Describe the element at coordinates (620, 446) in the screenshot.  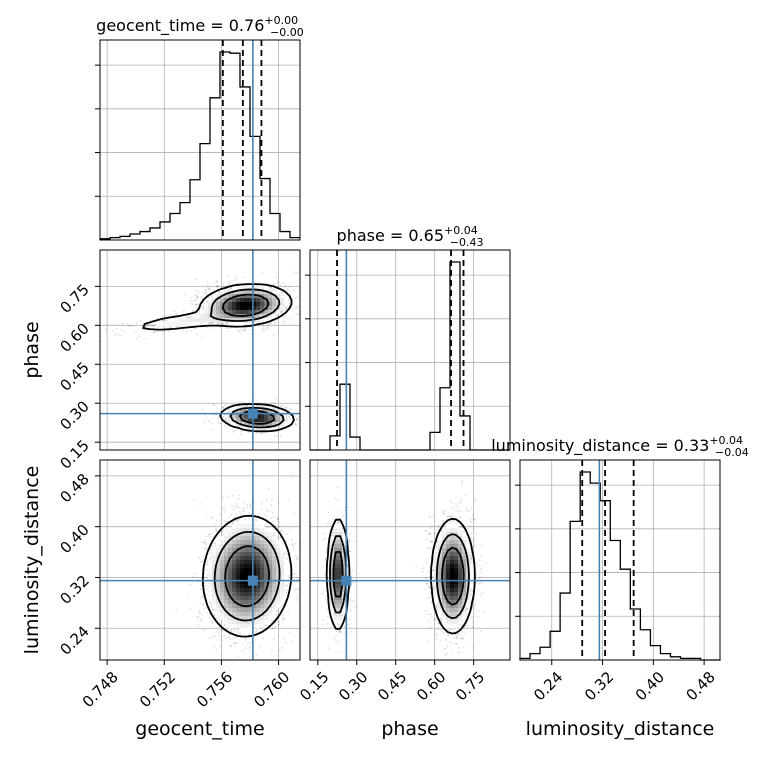
I see `histogram-title: luminosity_distance = 0.33+0.04 −0.04` at that location.